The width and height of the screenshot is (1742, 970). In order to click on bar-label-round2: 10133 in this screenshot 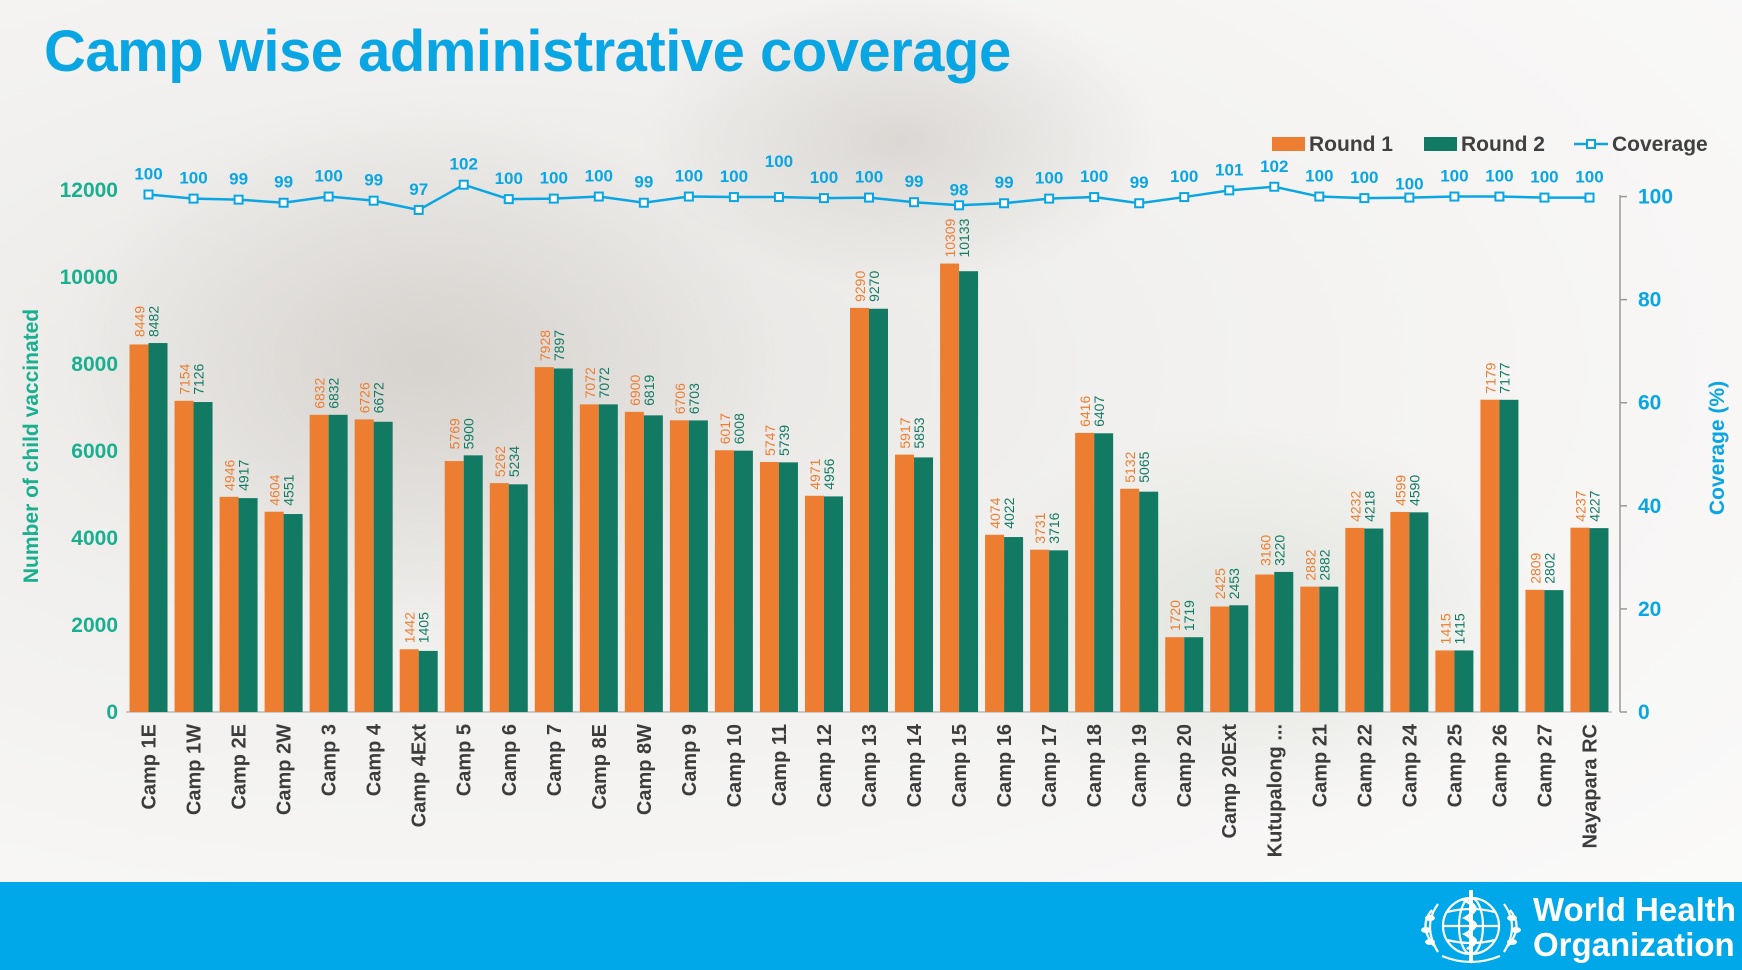, I will do `click(964, 237)`.